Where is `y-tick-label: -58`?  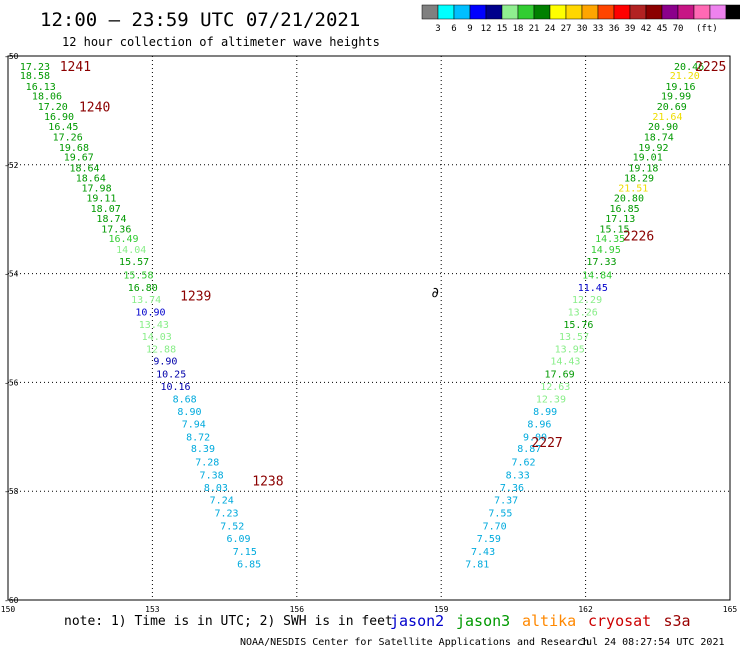
y-tick-label: -58 is located at coordinates (11, 491).